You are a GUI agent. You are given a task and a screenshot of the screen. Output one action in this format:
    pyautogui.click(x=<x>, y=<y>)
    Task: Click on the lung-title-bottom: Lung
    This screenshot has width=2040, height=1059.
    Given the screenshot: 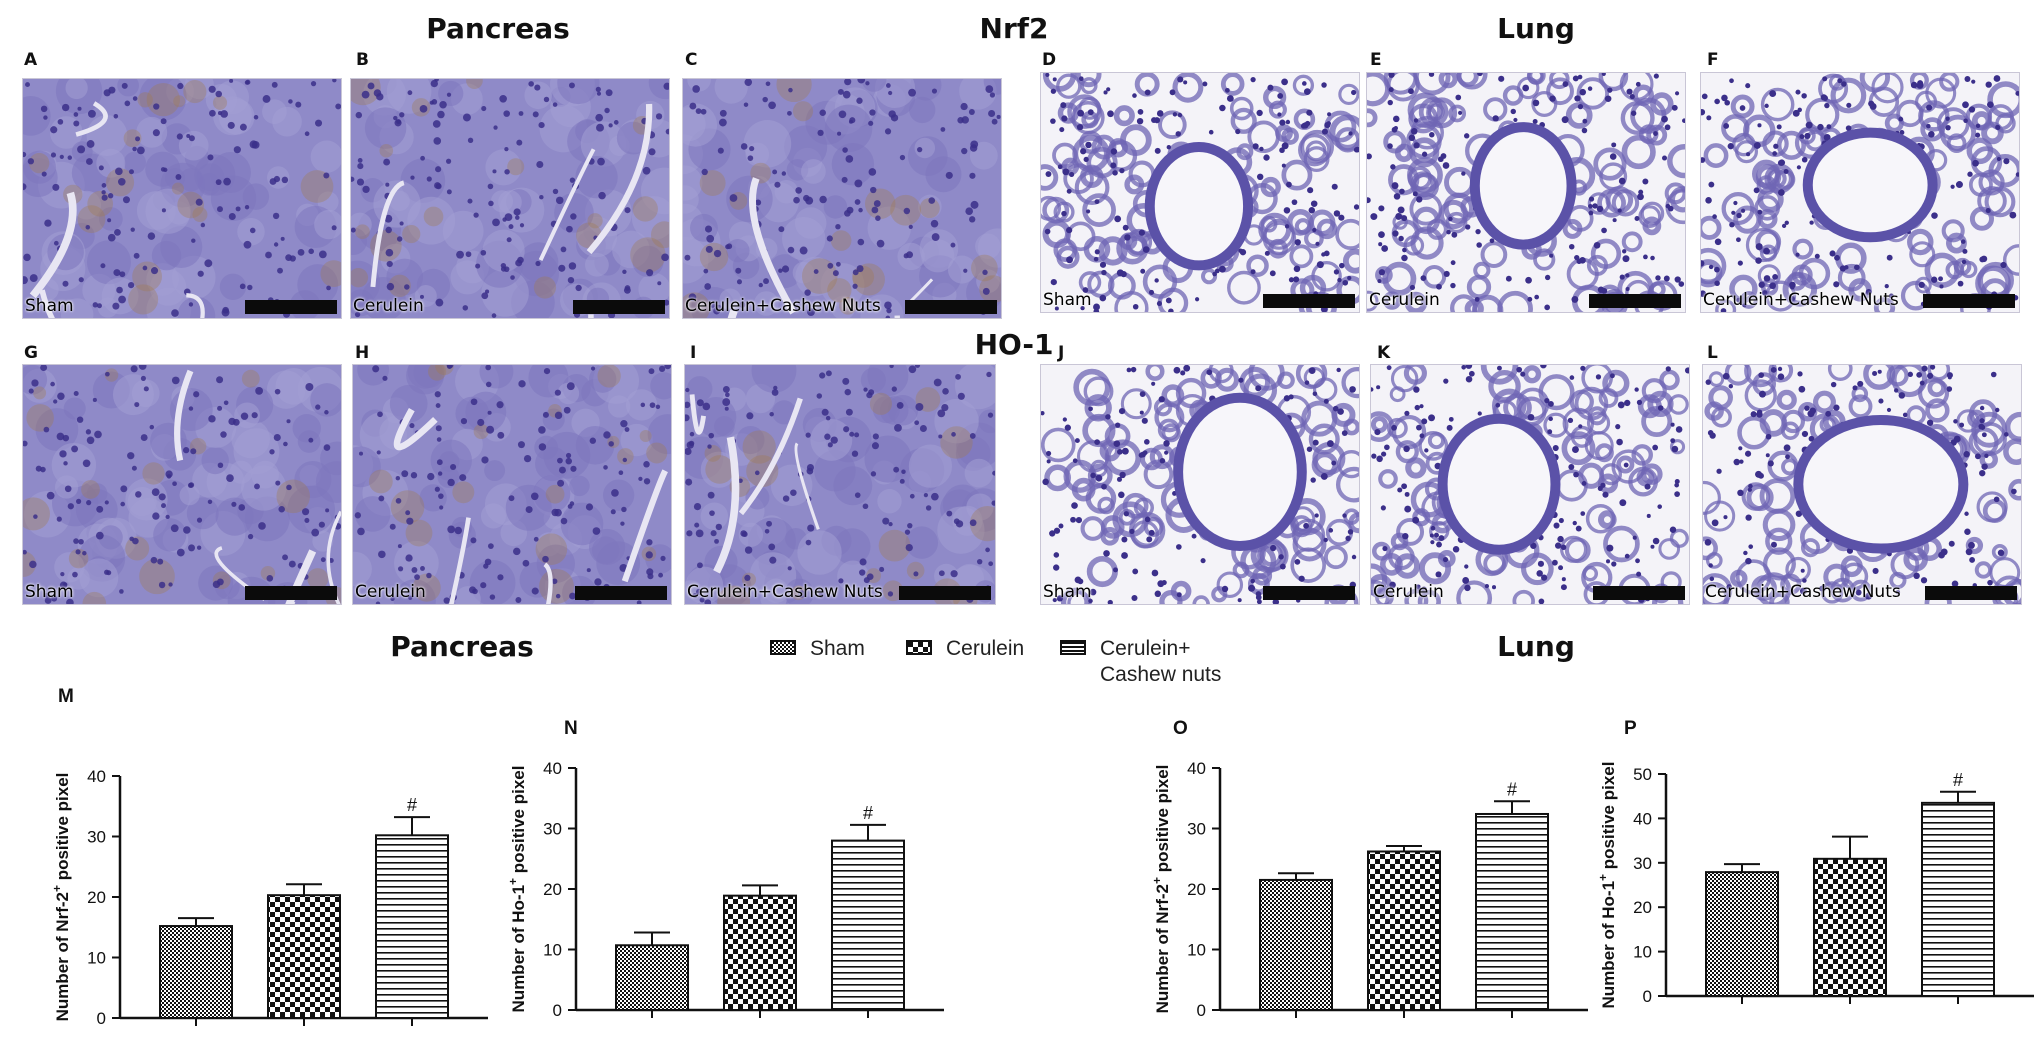 What is the action you would take?
    pyautogui.click(x=1536, y=646)
    